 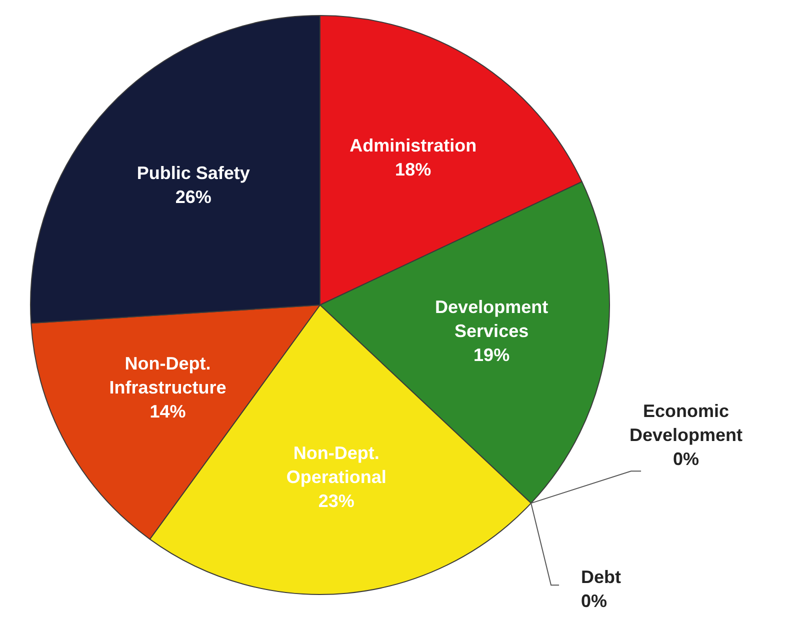 What do you see at coordinates (336, 500) in the screenshot?
I see `data-label: 23%` at bounding box center [336, 500].